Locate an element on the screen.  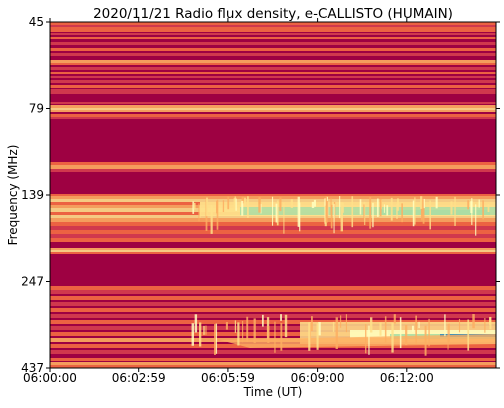
emission-core is located at coordinates (368, 211).